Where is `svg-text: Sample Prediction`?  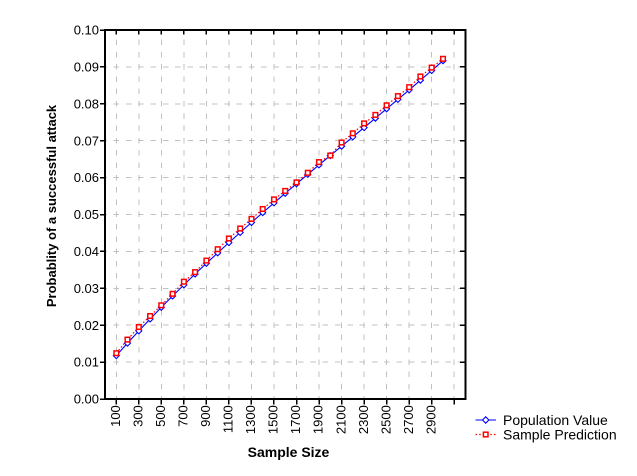 svg-text: Sample Prediction is located at coordinates (560, 435).